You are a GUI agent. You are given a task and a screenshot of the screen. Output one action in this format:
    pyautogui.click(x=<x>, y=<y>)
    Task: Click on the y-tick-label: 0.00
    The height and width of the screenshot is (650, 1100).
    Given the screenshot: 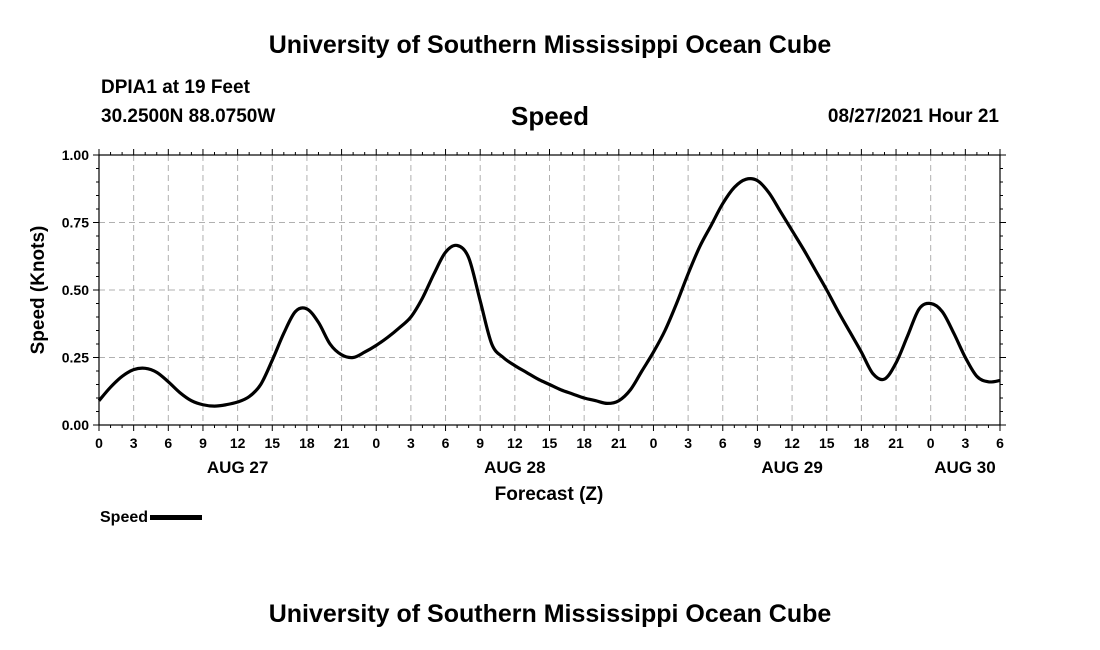 What is the action you would take?
    pyautogui.click(x=75, y=425)
    